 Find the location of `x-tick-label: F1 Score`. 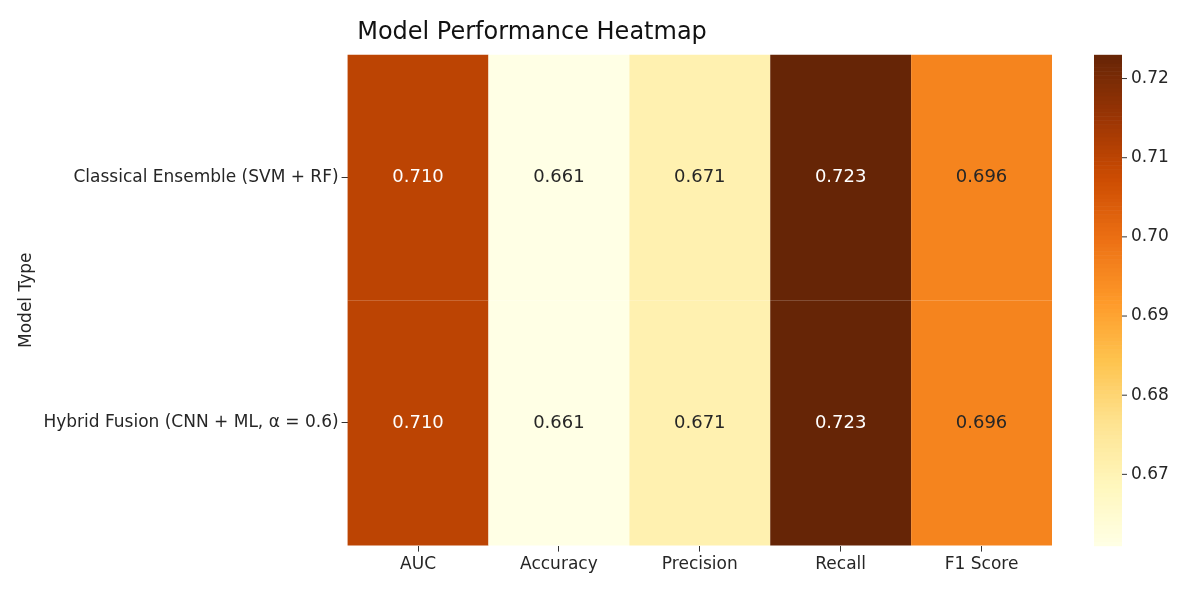

x-tick-label: F1 Score is located at coordinates (981, 563).